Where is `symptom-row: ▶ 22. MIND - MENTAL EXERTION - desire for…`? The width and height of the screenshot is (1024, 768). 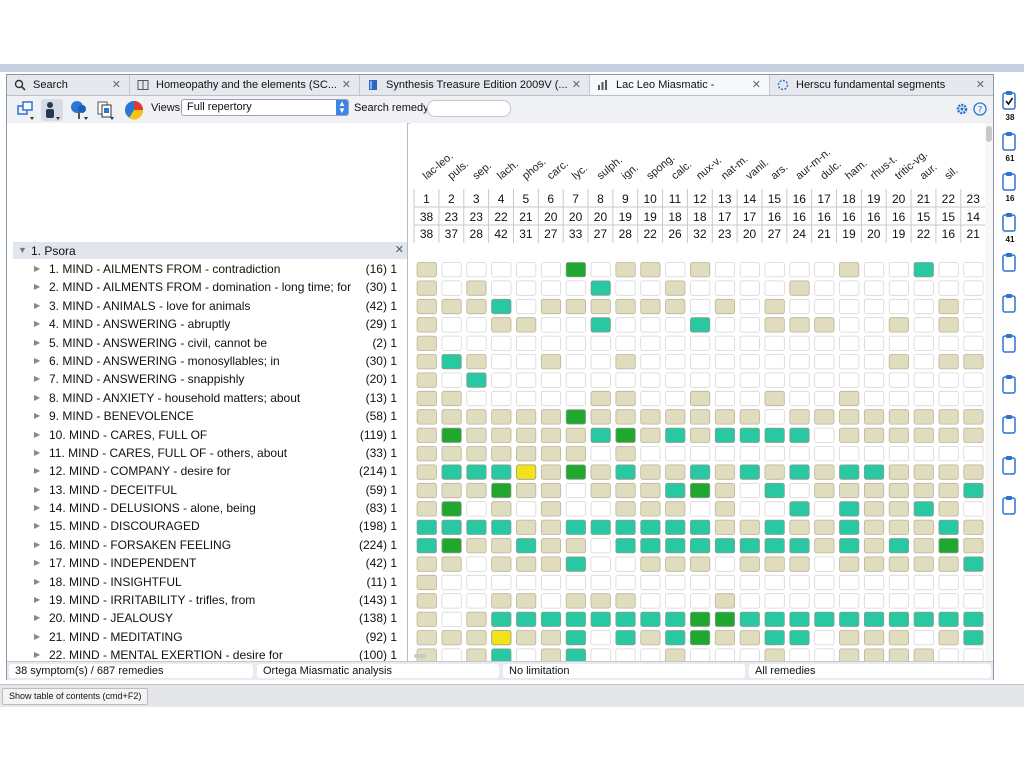 symptom-row: ▶ 22. MIND - MENTAL EXERTION - desire for… is located at coordinates (207, 653).